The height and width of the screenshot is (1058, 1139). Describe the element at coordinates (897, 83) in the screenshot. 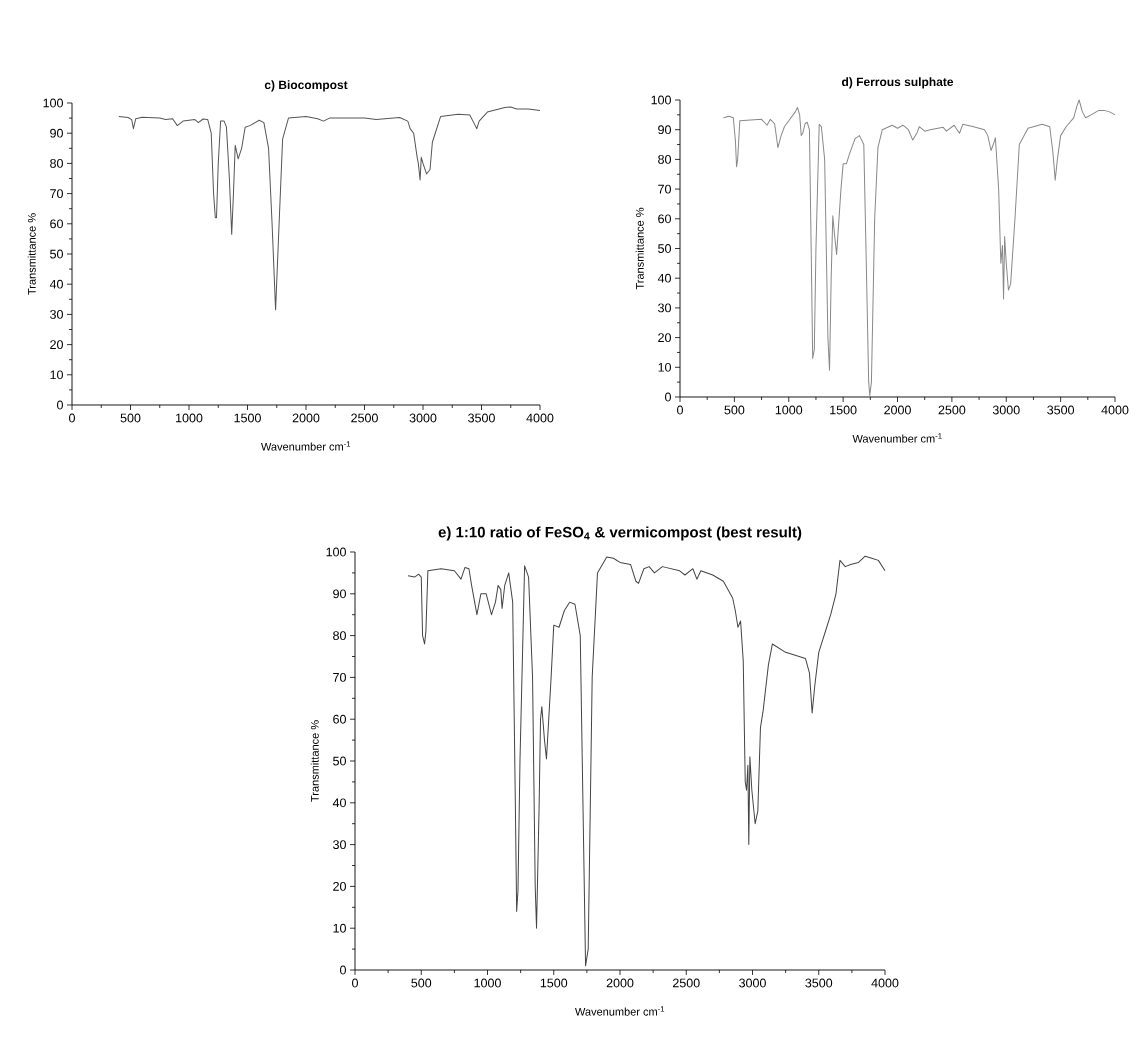

I see `chart-title: d) Ferrous sulphate` at that location.